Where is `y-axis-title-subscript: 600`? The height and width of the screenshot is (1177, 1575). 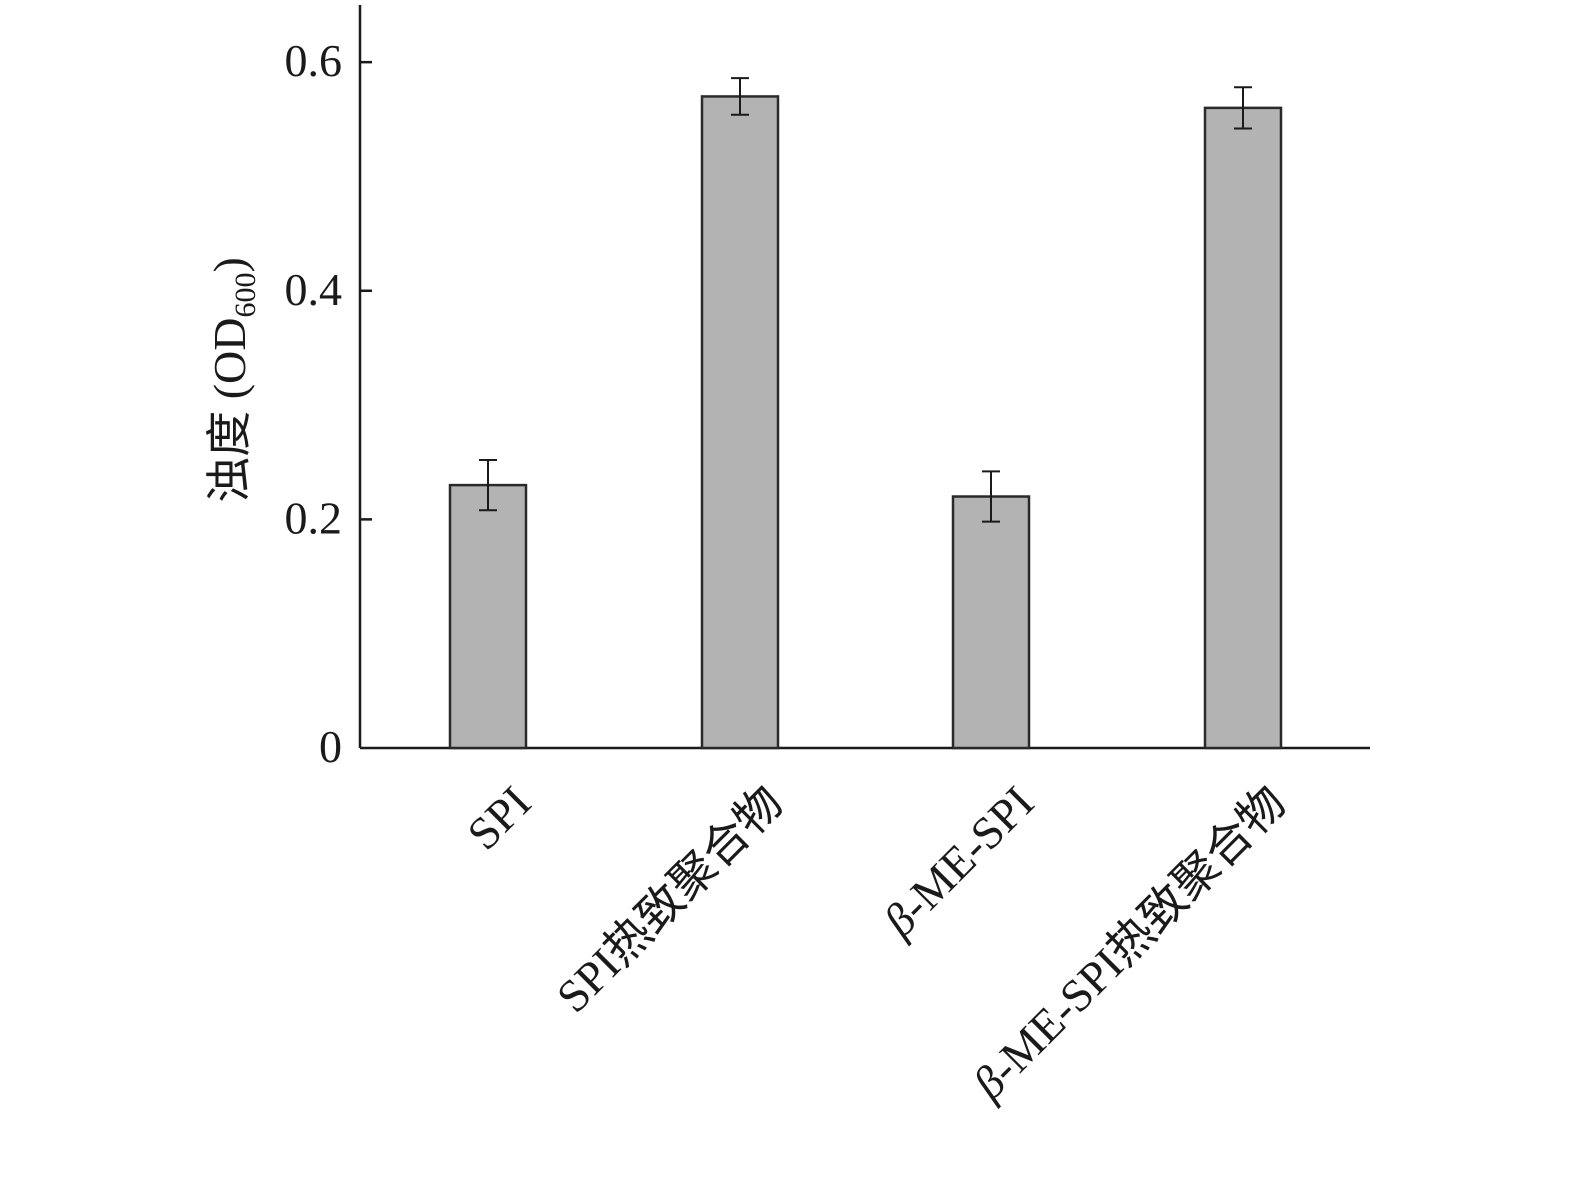 y-axis-title-subscript: 600 is located at coordinates (245, 295).